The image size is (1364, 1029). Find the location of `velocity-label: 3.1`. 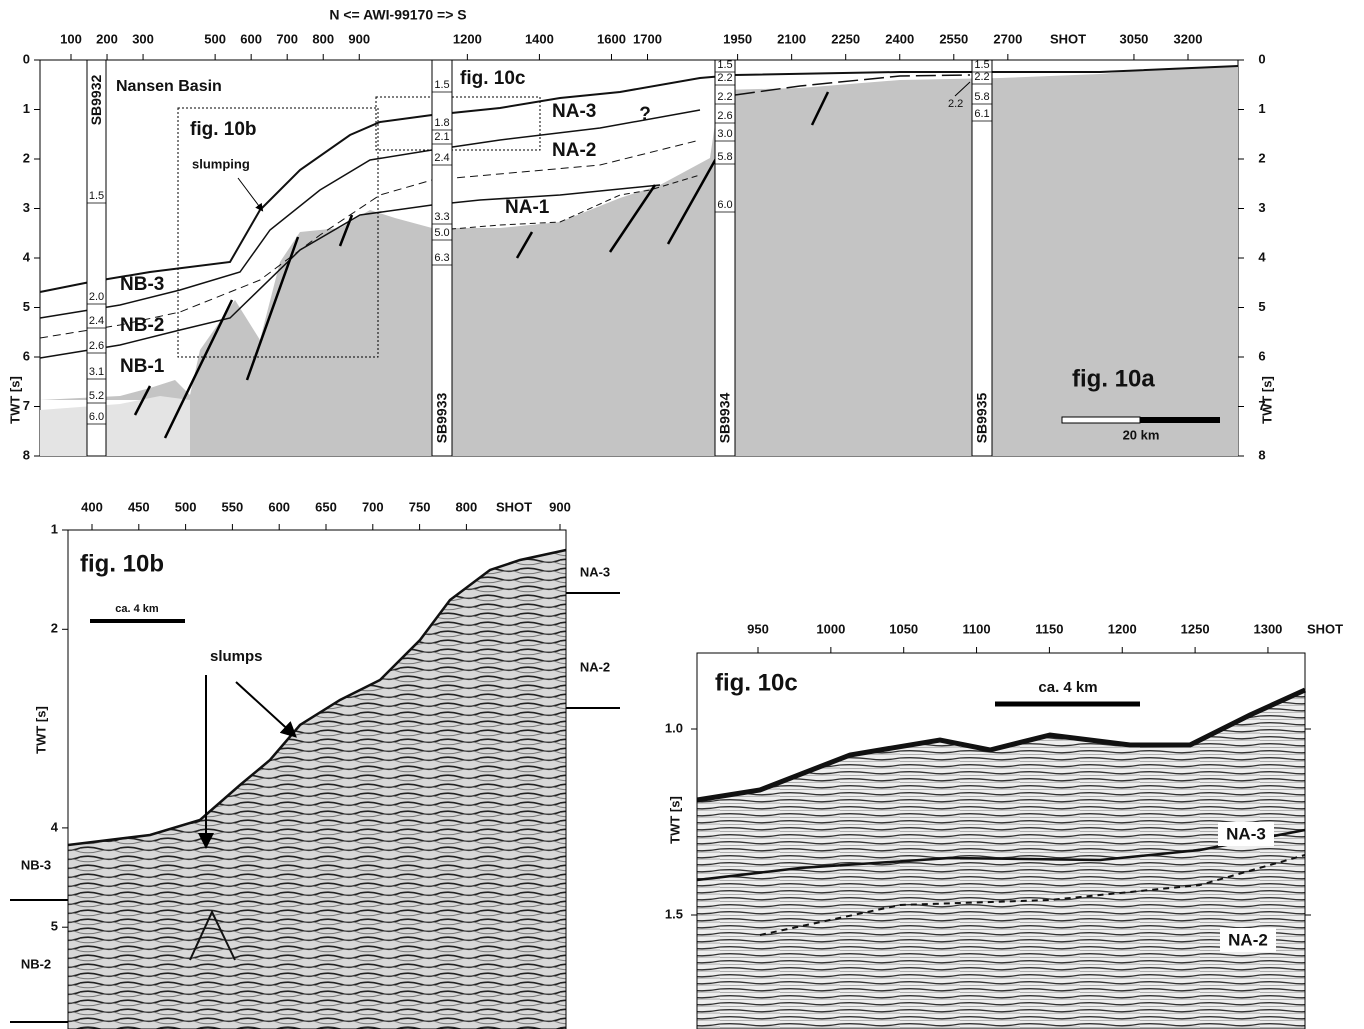

velocity-label: 3.1 is located at coordinates (96, 372).